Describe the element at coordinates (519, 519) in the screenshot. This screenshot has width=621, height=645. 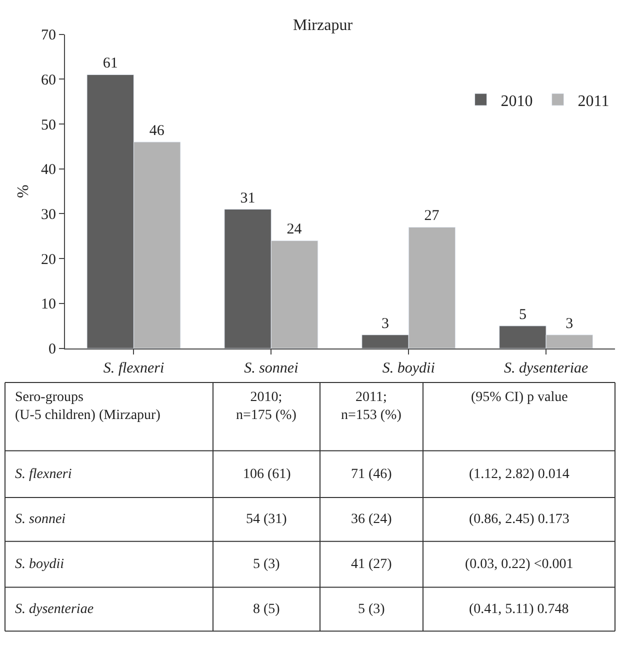
I see `text: (0.86, 2.45) 0.173` at that location.